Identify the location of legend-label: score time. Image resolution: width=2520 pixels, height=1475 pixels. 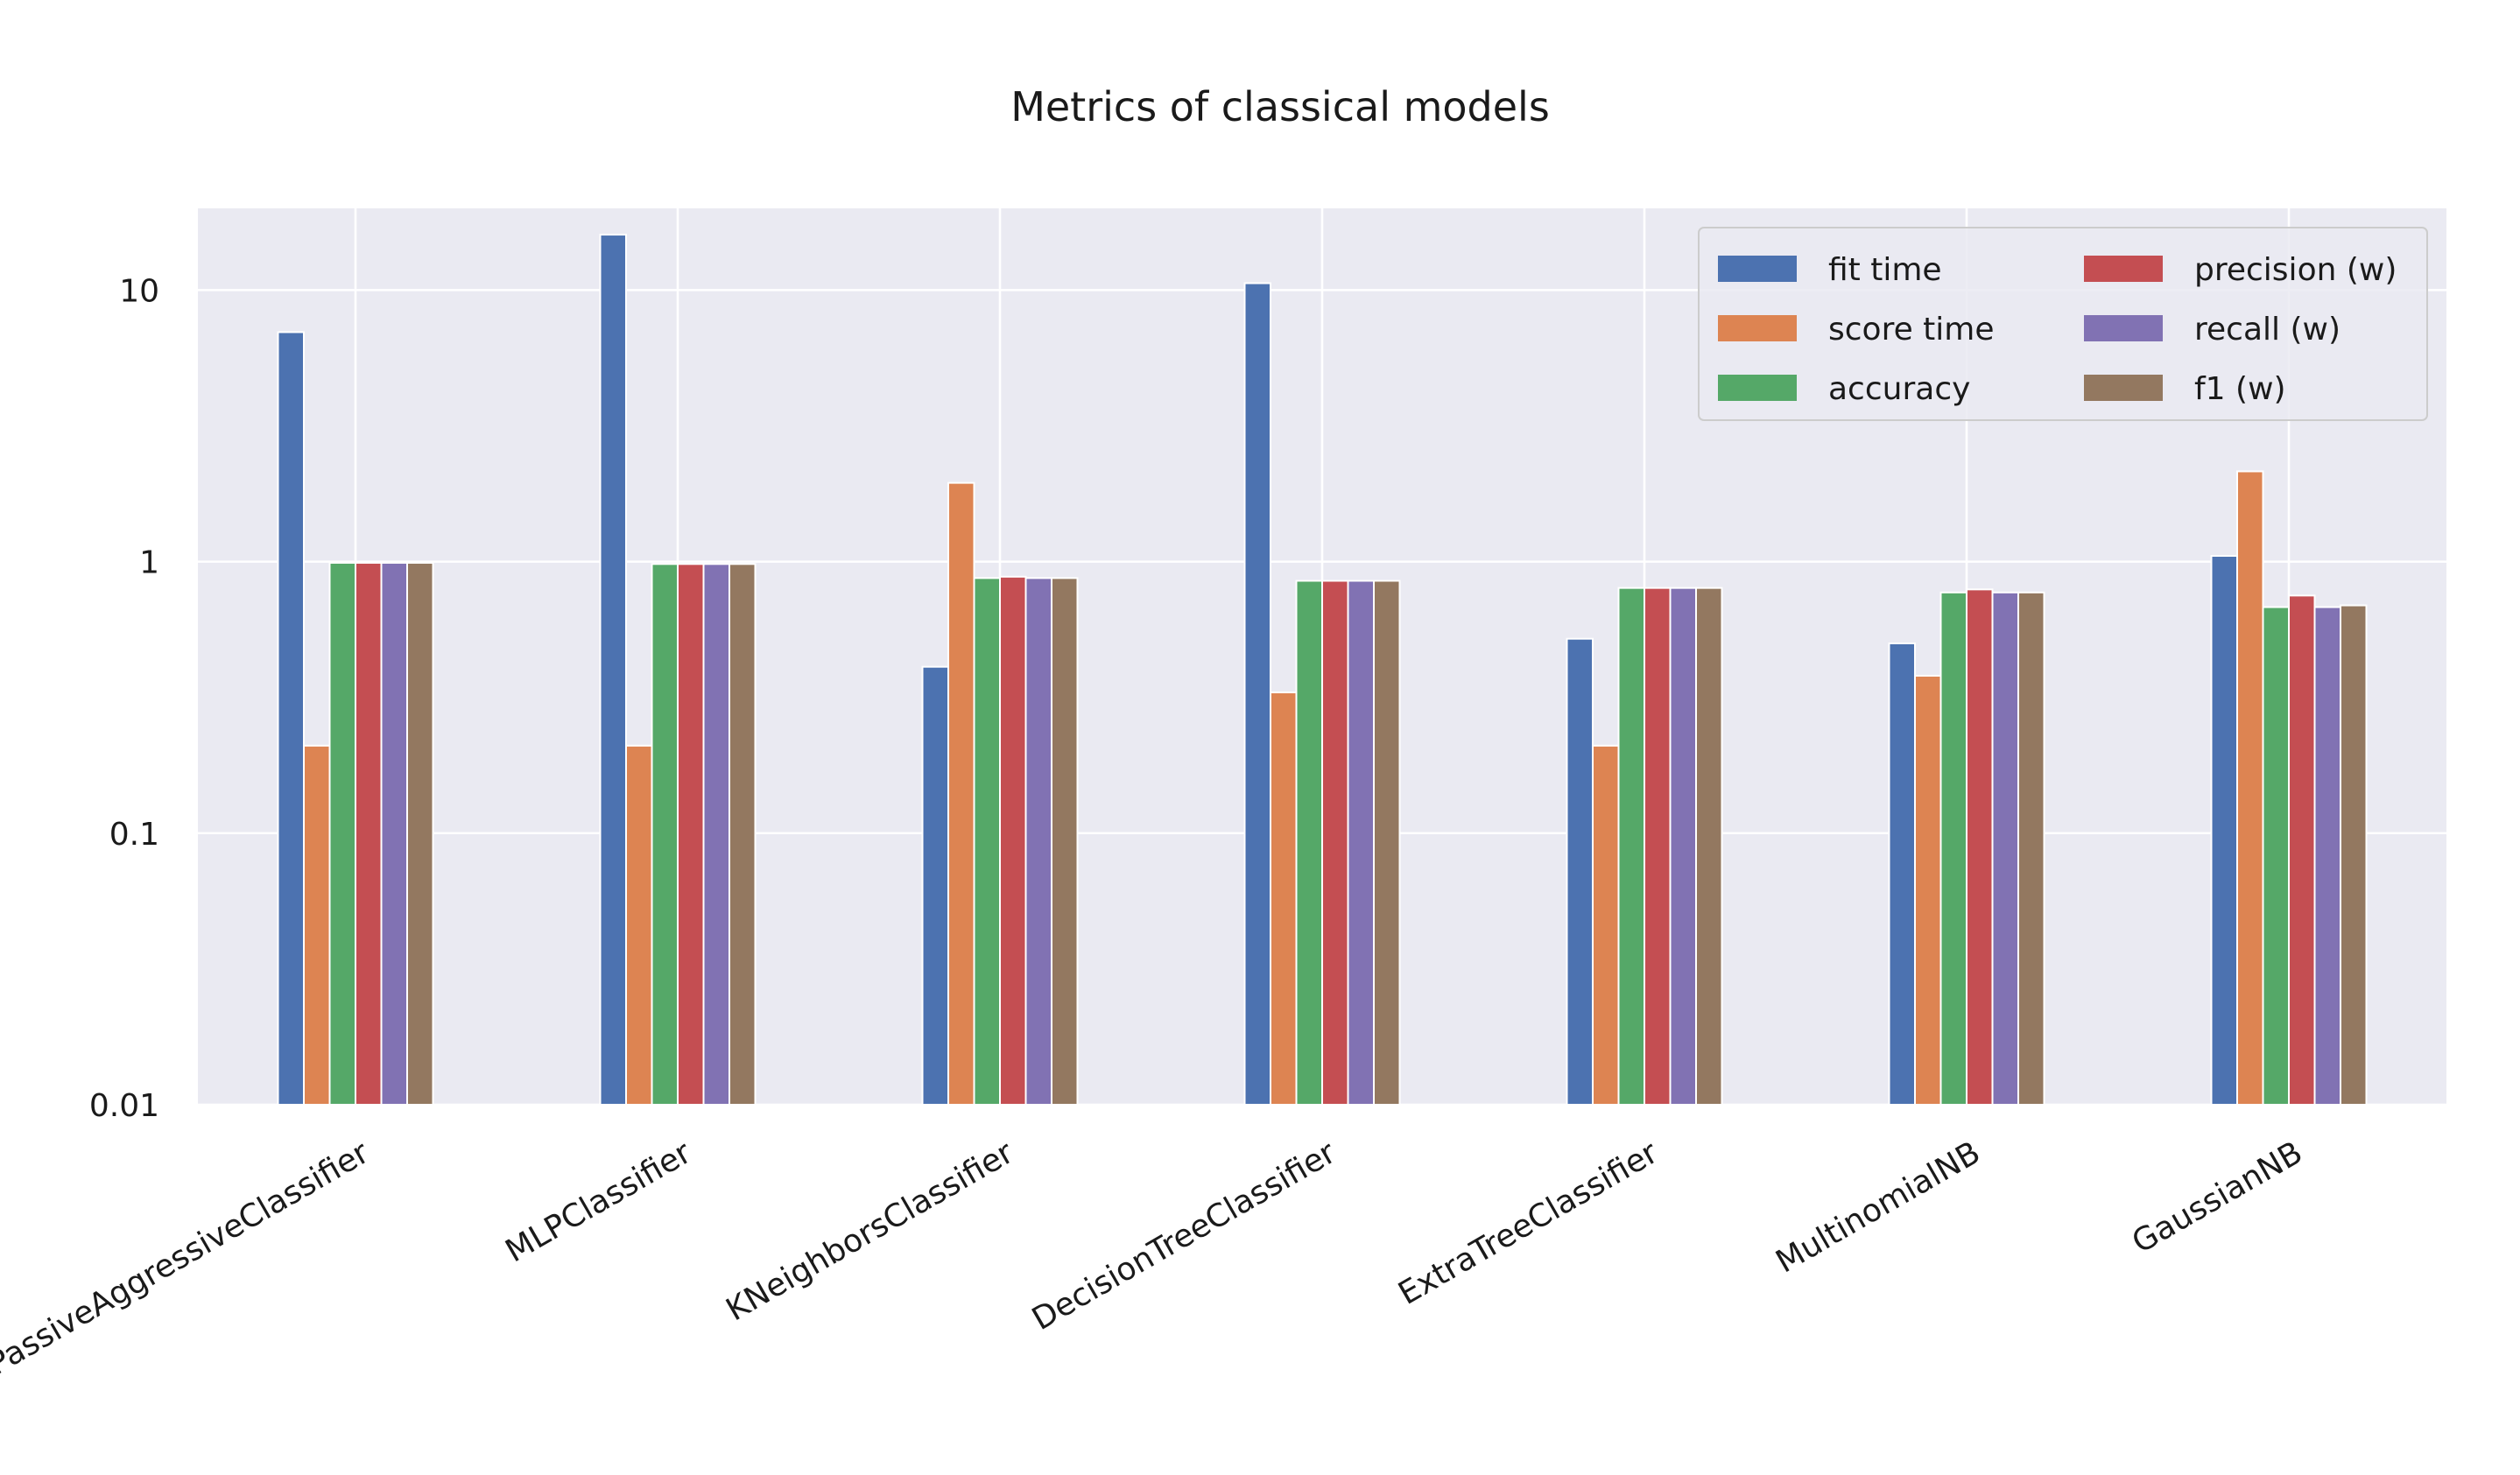
(1911, 330).